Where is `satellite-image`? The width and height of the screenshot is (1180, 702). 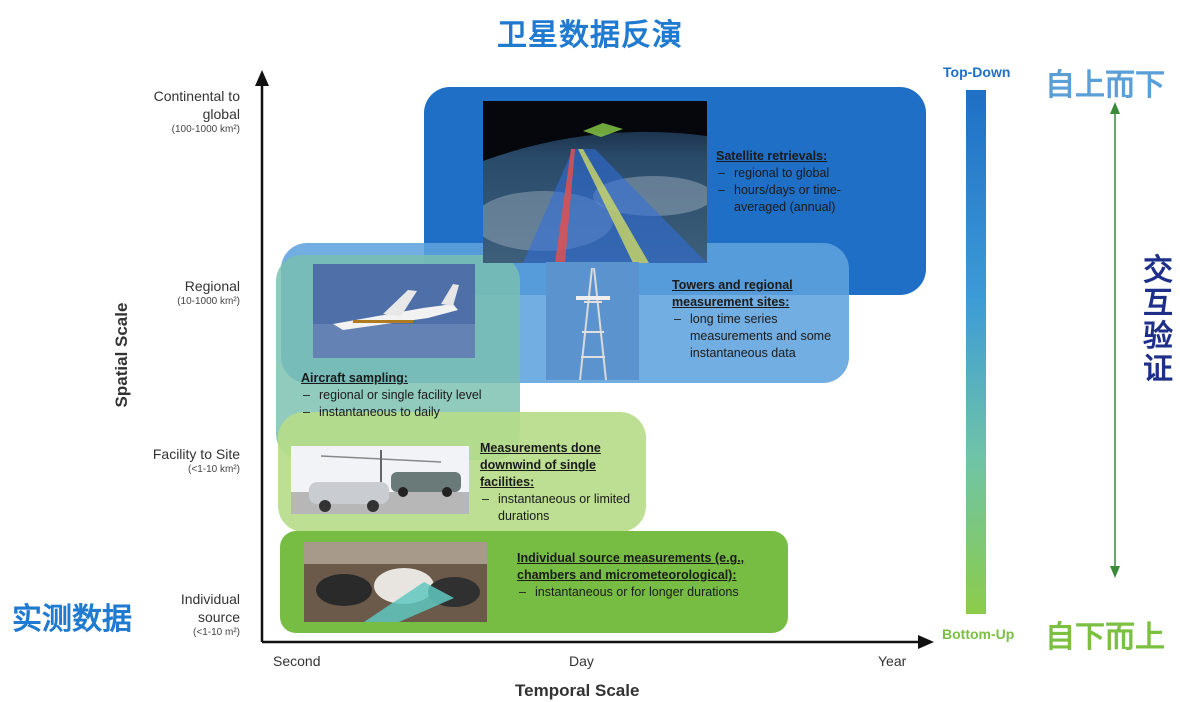 satellite-image is located at coordinates (595, 182).